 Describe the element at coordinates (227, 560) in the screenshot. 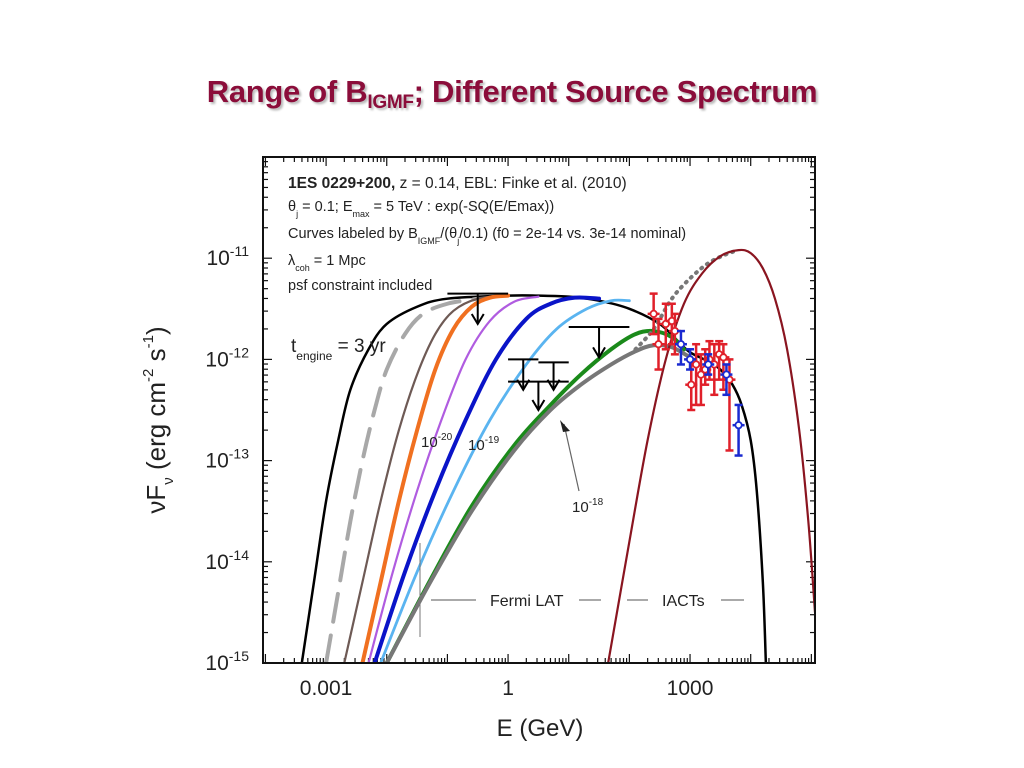

I see `y-tick-label: 10-14` at that location.